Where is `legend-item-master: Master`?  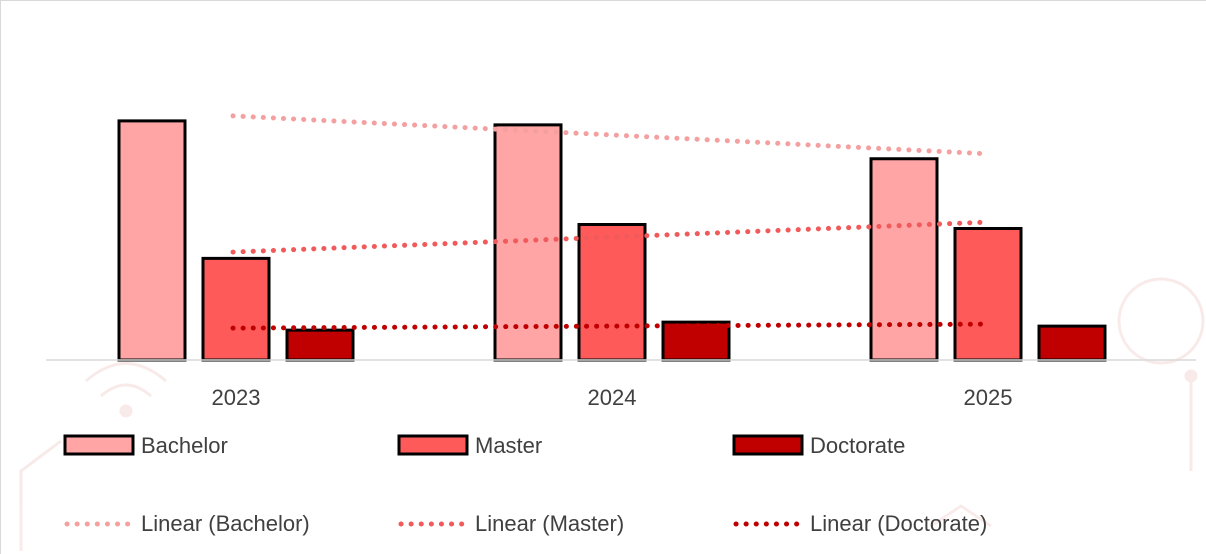
legend-item-master: Master is located at coordinates (469, 445).